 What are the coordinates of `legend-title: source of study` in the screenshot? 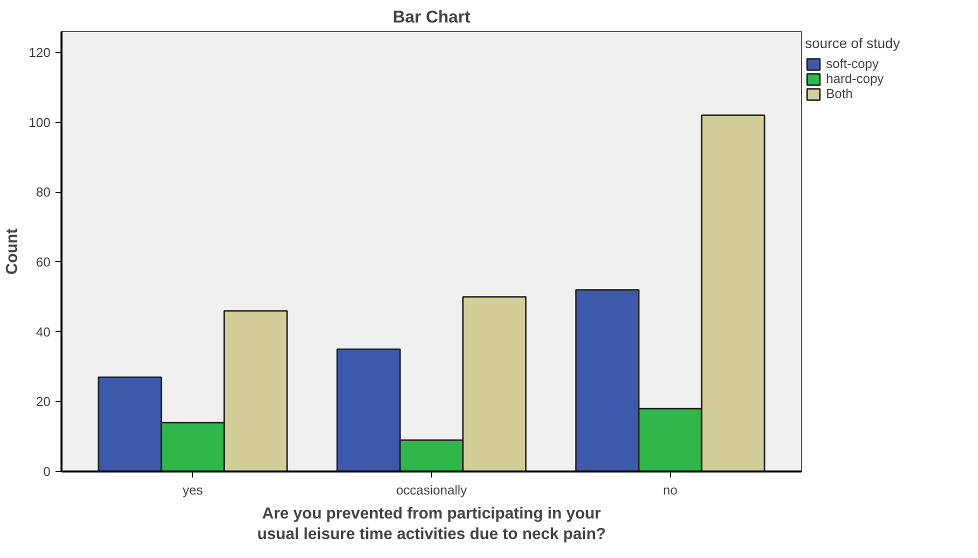 It's located at (852, 43).